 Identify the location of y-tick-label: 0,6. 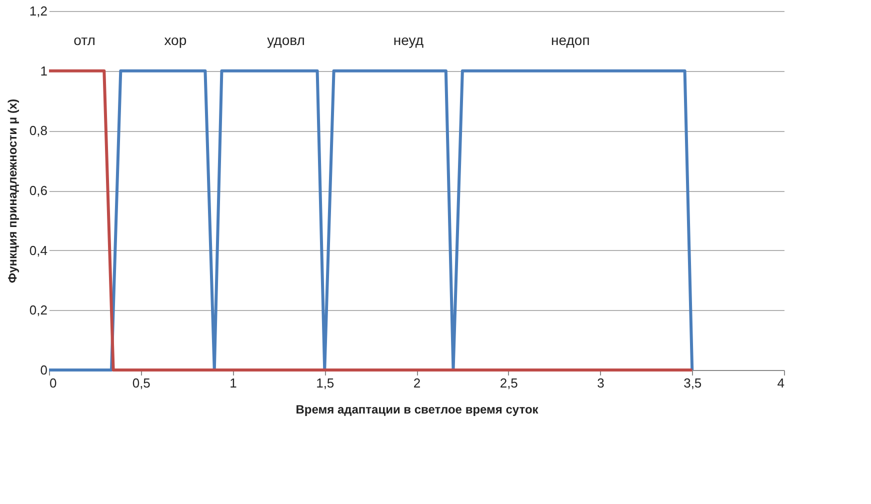
(38, 190).